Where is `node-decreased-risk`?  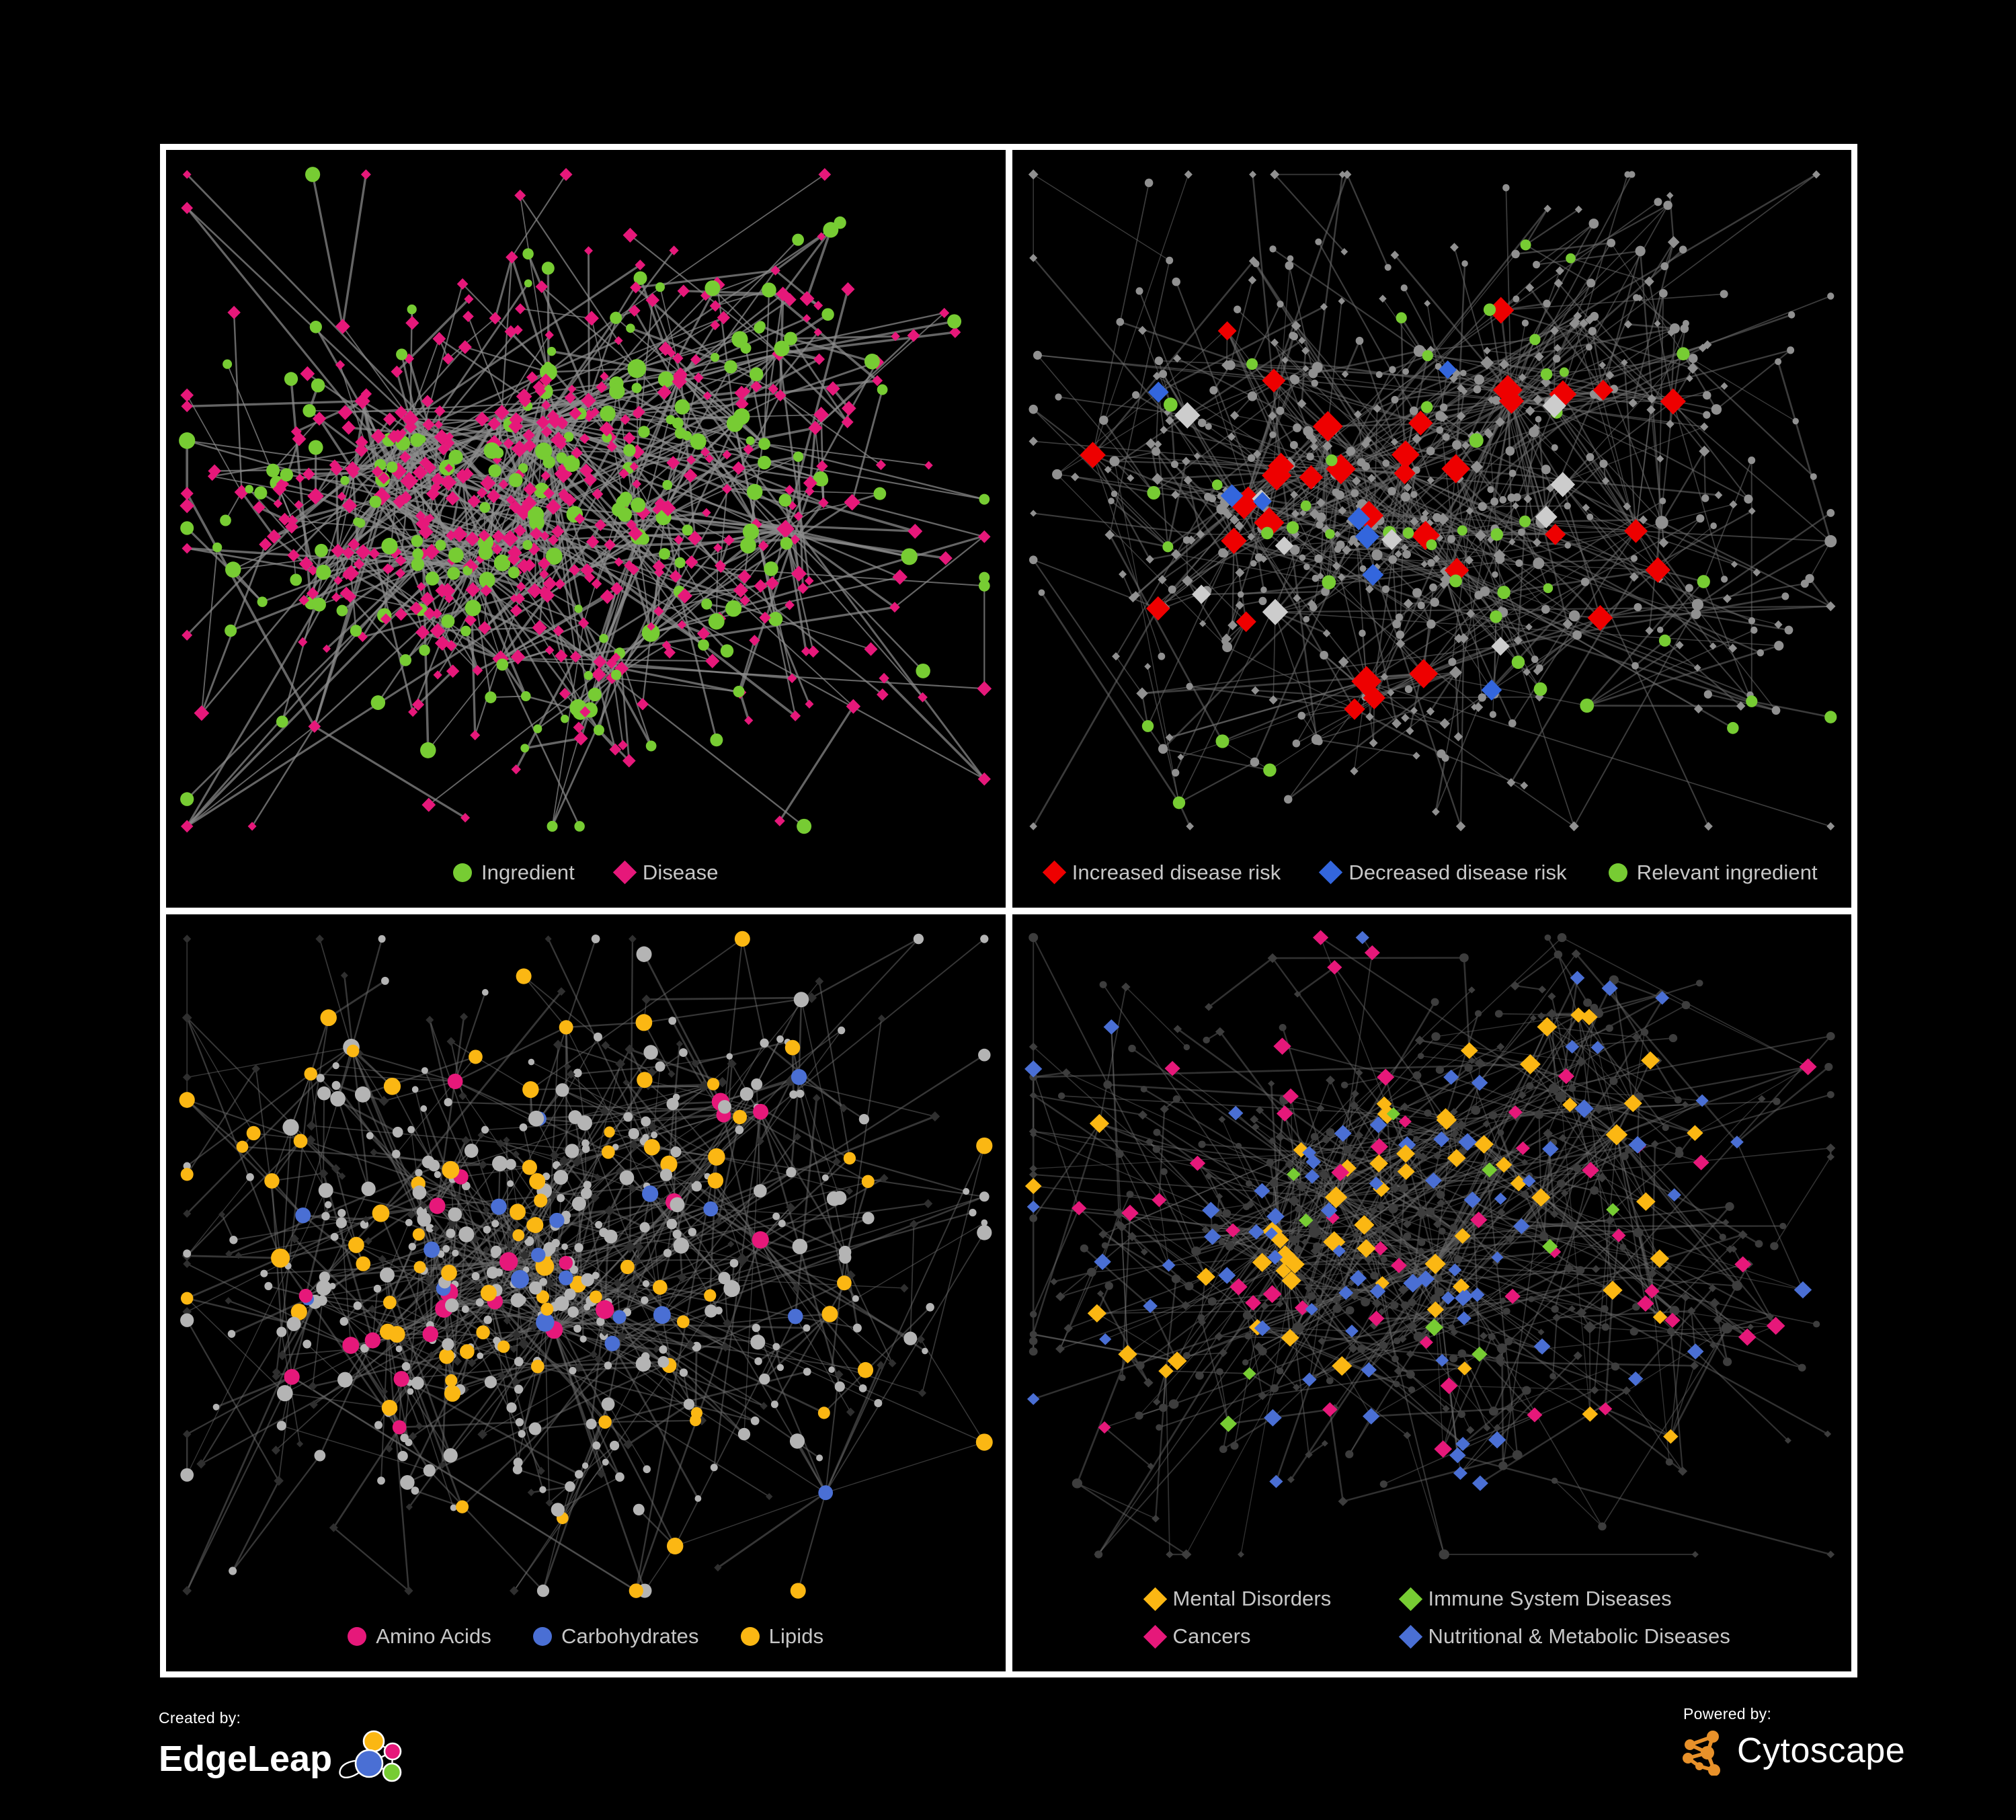
node-decreased-risk is located at coordinates (1447, 369).